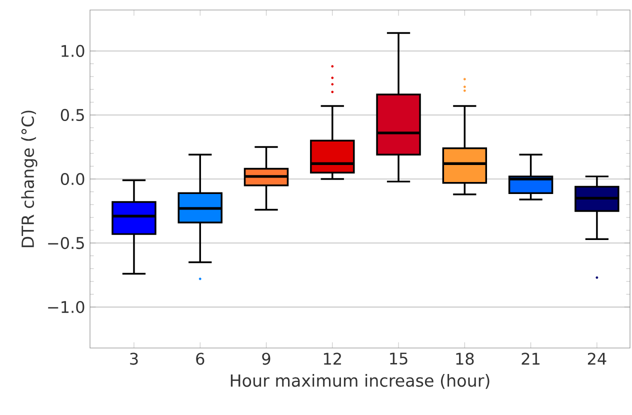  I want to click on y-tick-label: −1.0, so click(66, 307).